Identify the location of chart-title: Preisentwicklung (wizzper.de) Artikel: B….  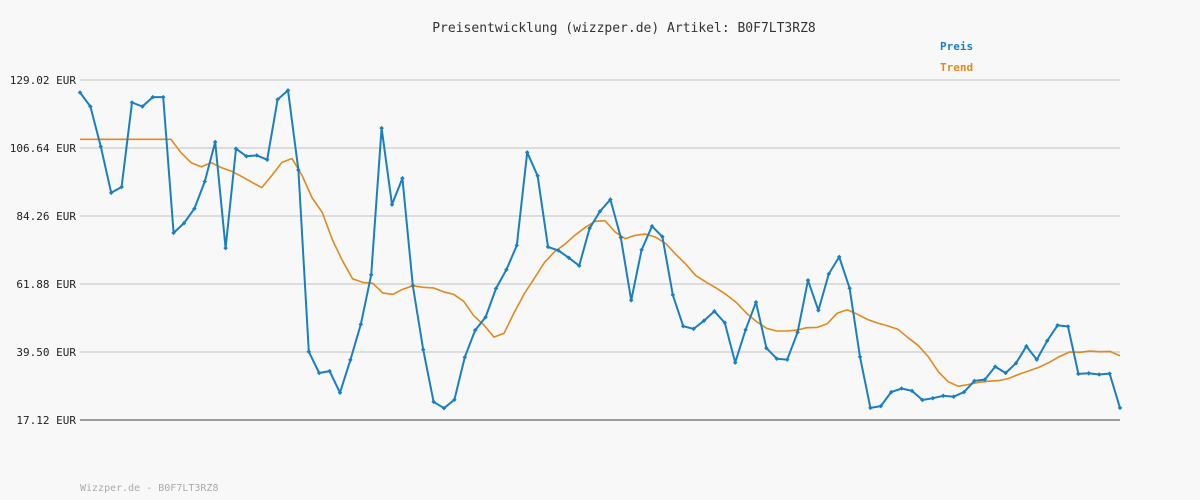
(624, 28).